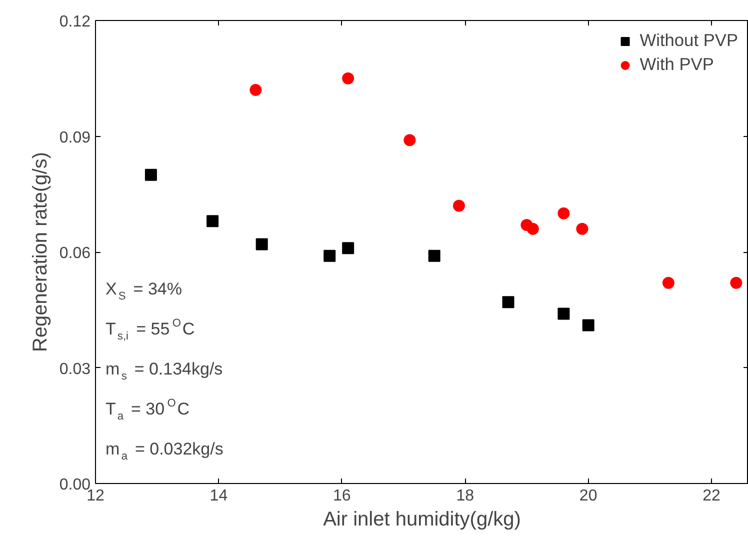 This screenshot has width=748, height=543. What do you see at coordinates (465, 496) in the screenshot?
I see `x-tick-label: 18` at bounding box center [465, 496].